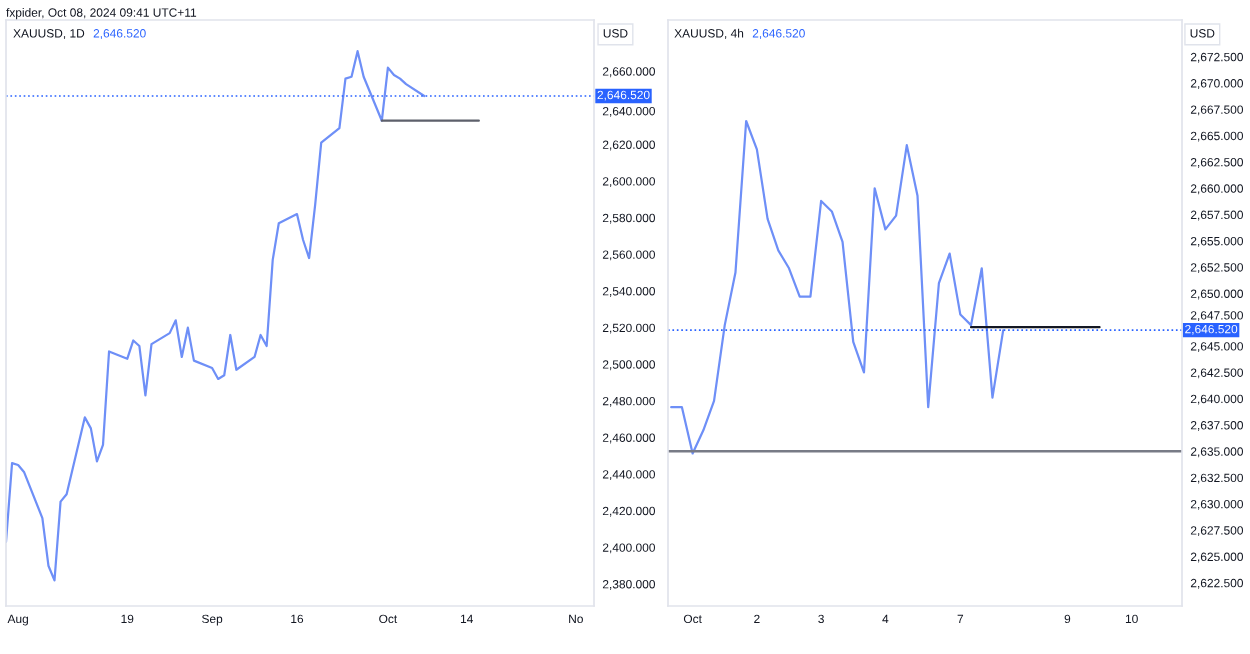  What do you see at coordinates (837, 287) in the screenshot?
I see `line-series` at bounding box center [837, 287].